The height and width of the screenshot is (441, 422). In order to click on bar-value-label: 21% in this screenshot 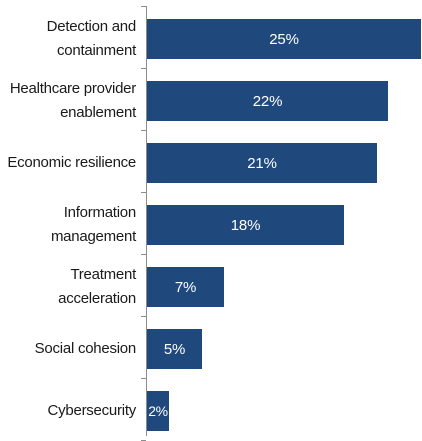, I will do `click(262, 163)`.